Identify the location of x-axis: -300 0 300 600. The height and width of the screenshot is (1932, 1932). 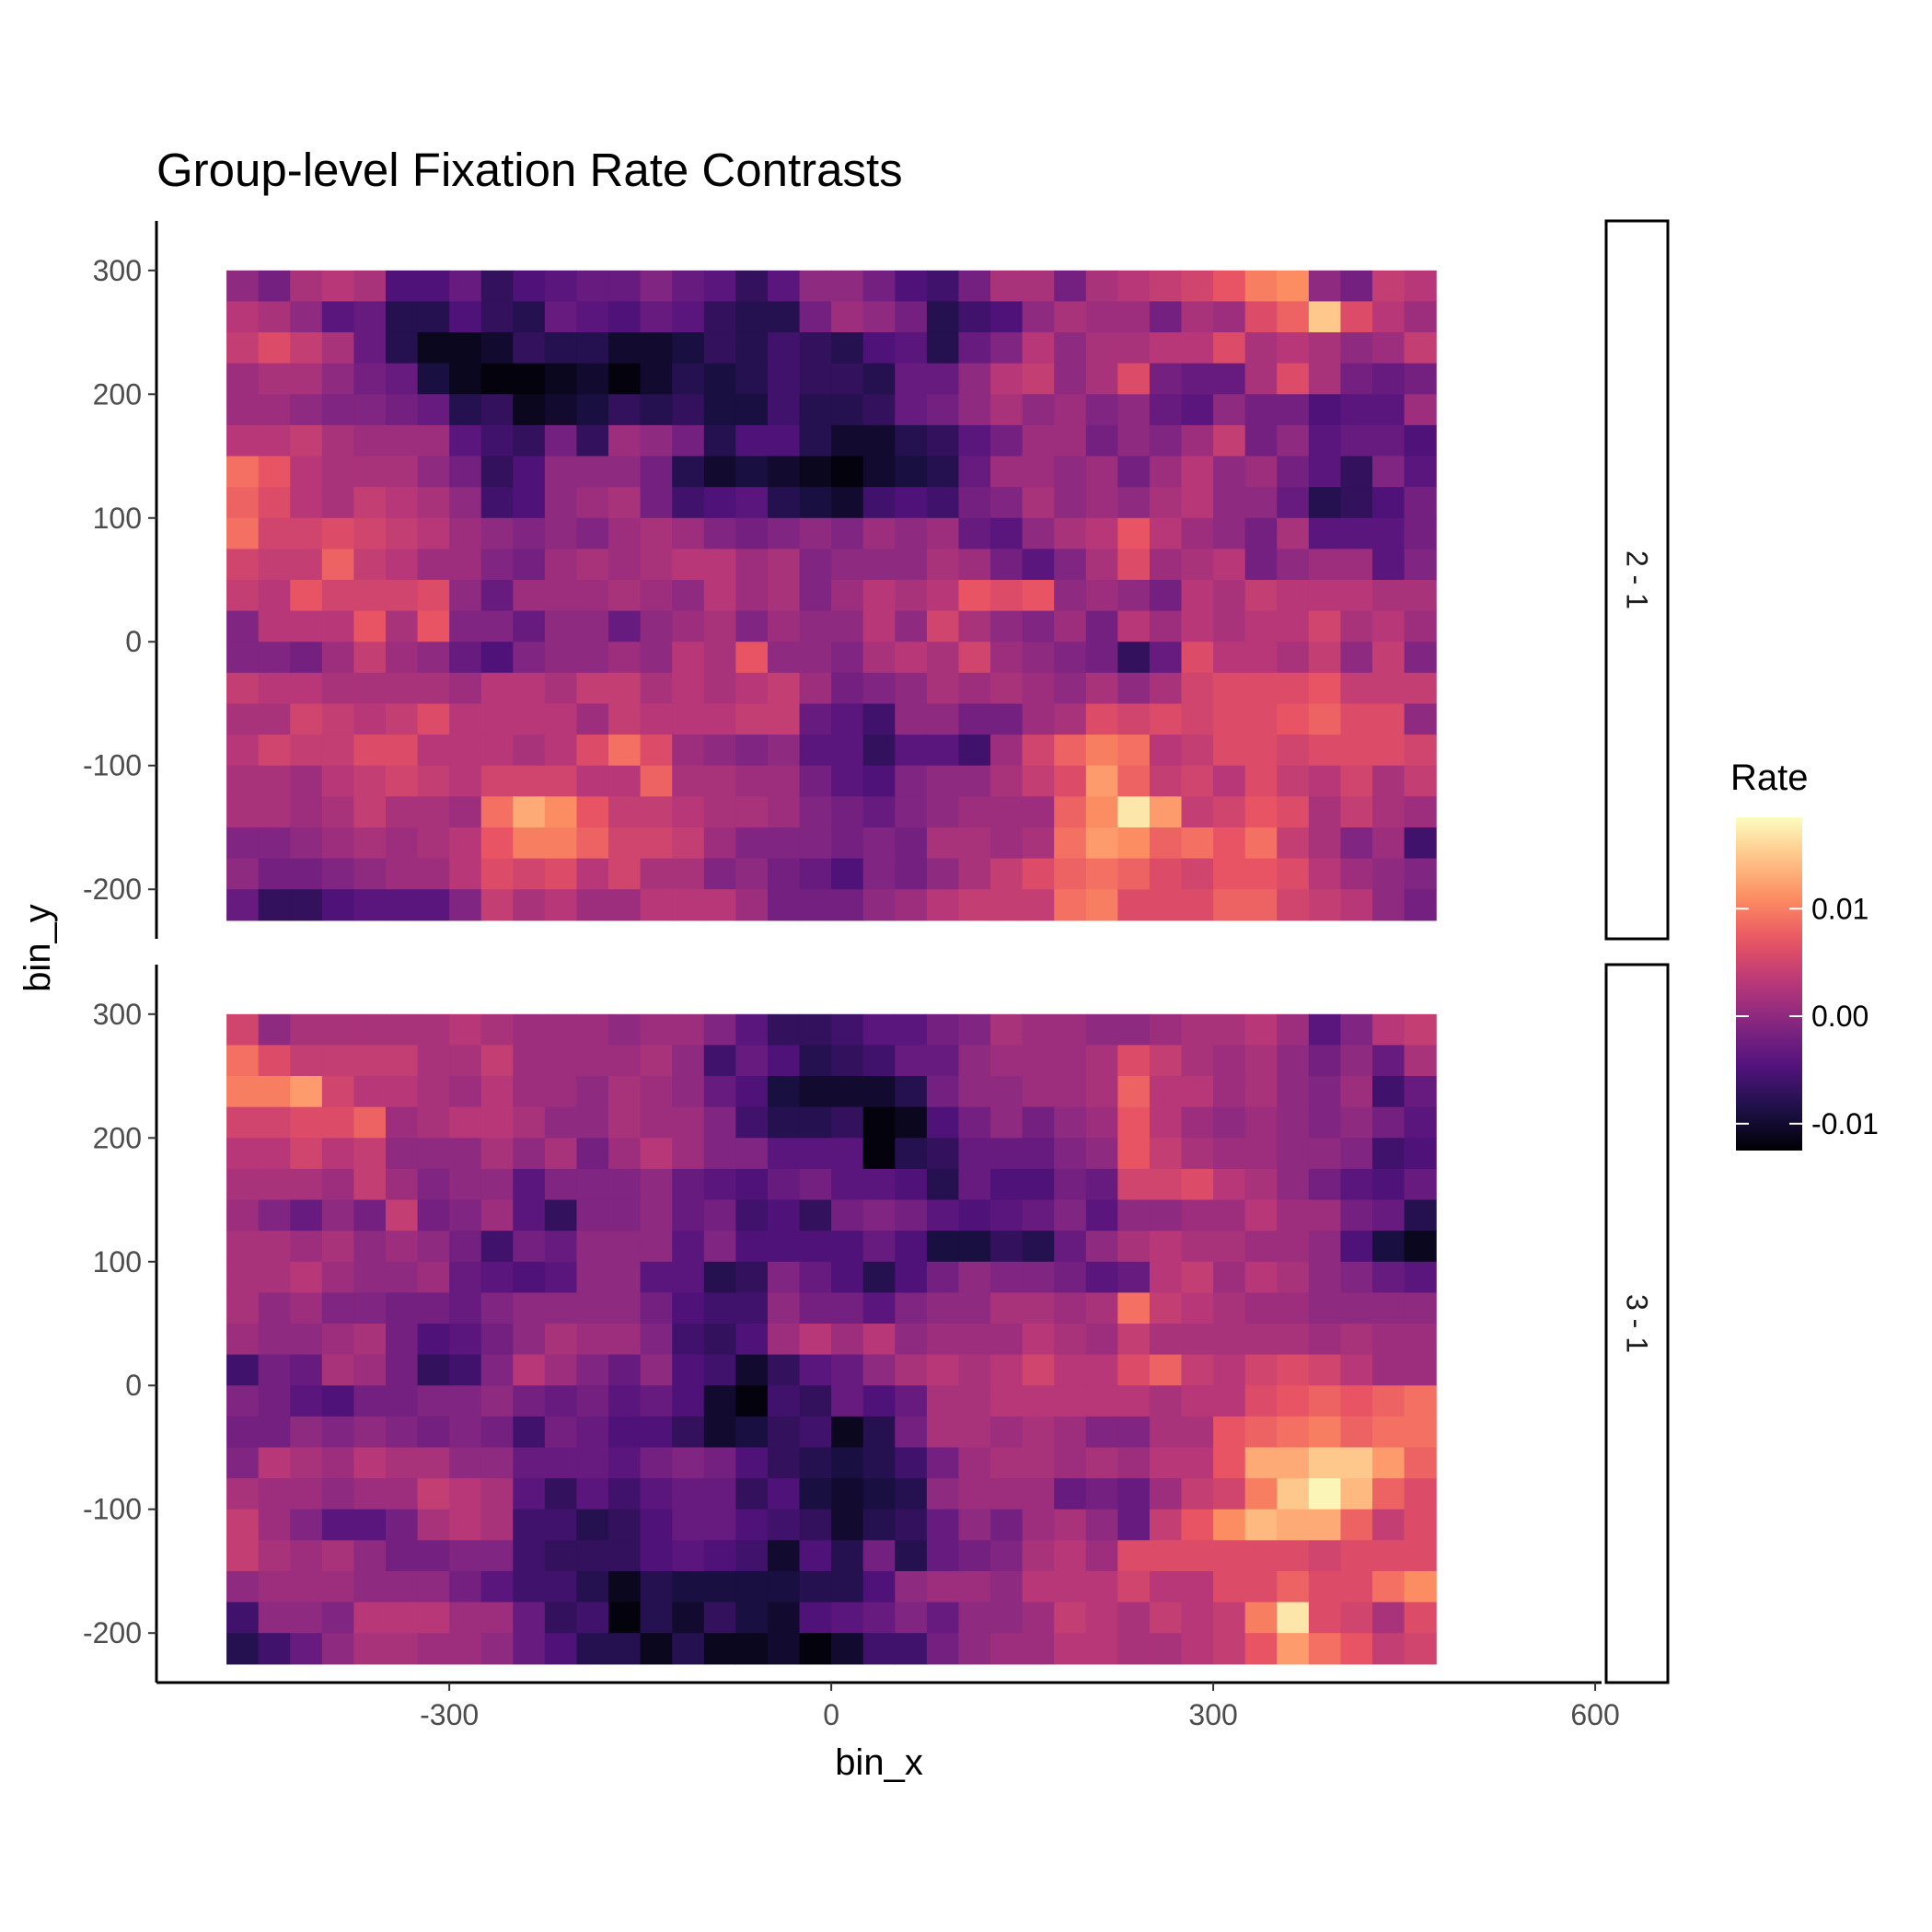
(888, 1706).